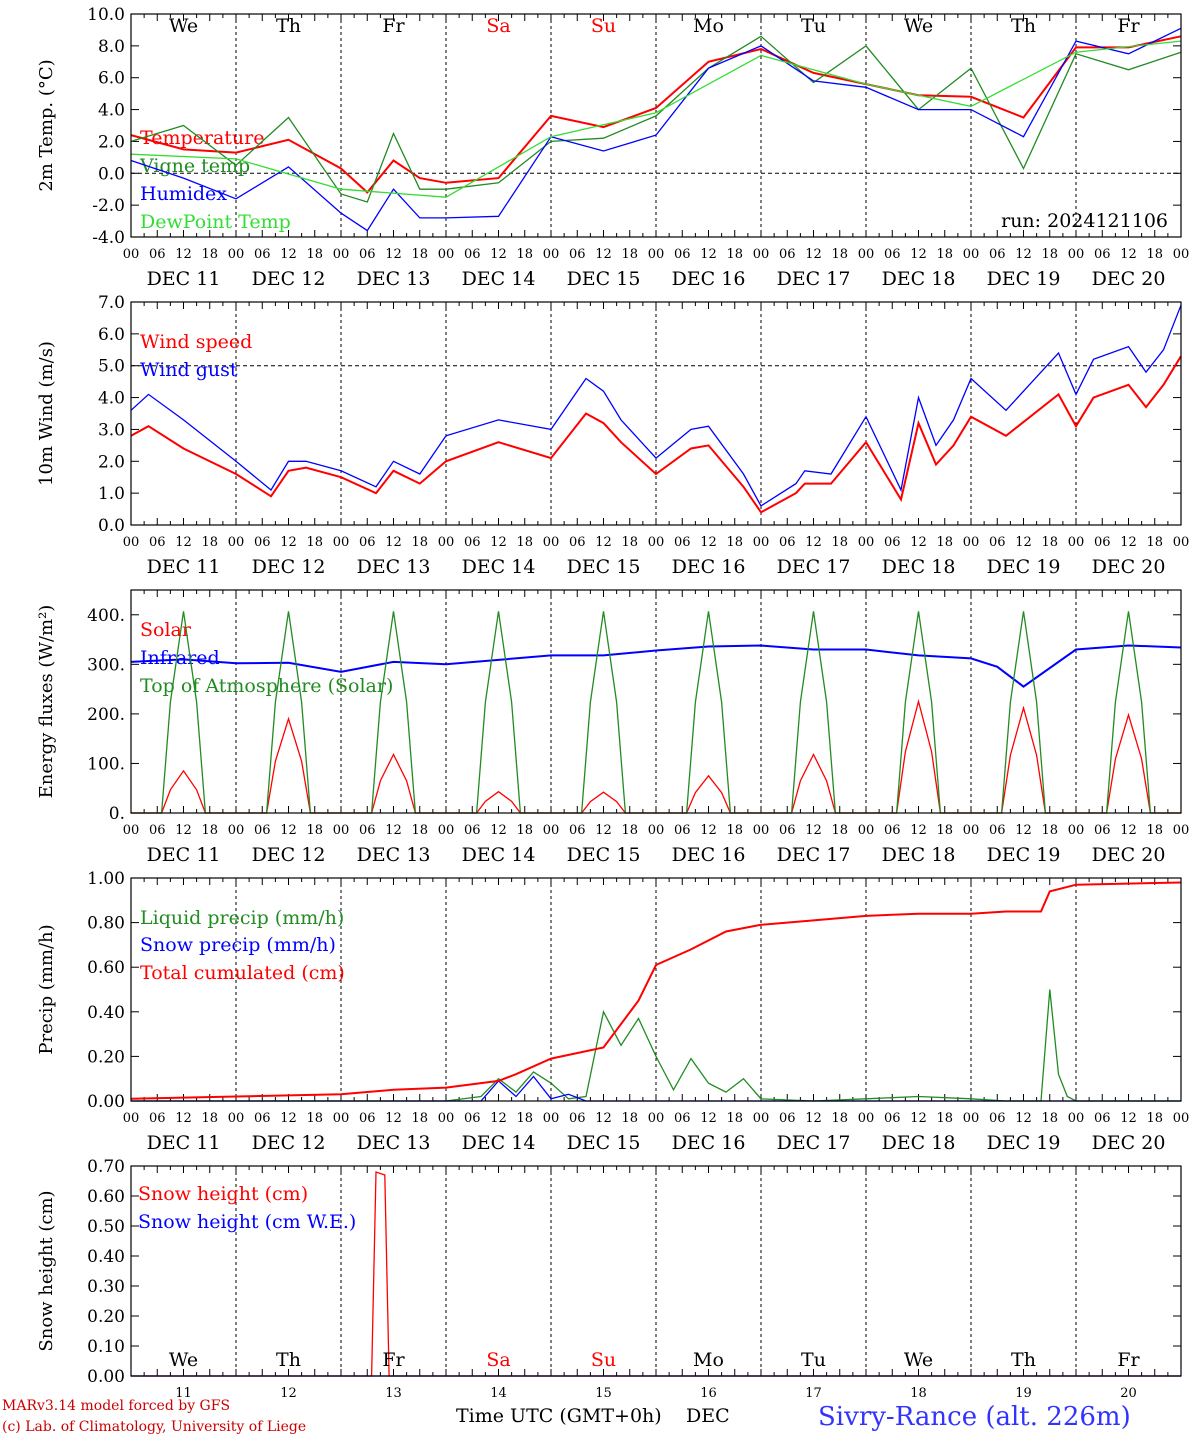 This screenshot has height=1440, width=1194. I want to click on run-label: run: 2024121106, so click(1084, 221).